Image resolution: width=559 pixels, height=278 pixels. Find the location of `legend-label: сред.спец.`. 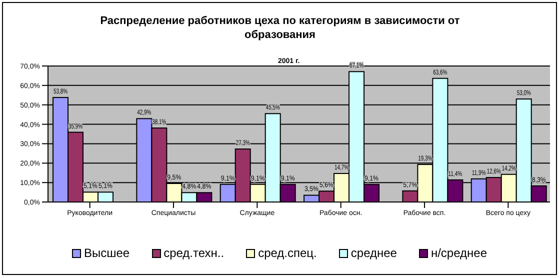

legend-label: сред.спец. is located at coordinates (287, 253).